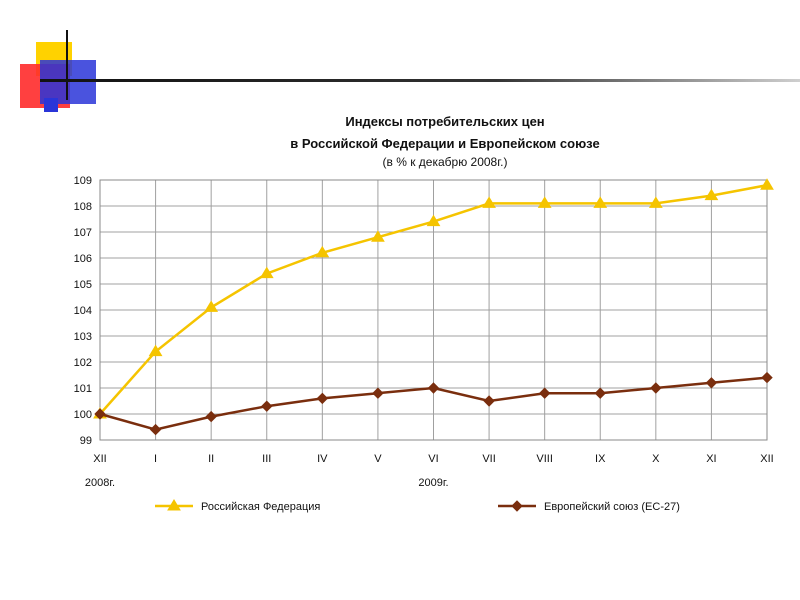  Describe the element at coordinates (260, 507) in the screenshot. I see `legend-label-1: Российская Федерация` at that location.